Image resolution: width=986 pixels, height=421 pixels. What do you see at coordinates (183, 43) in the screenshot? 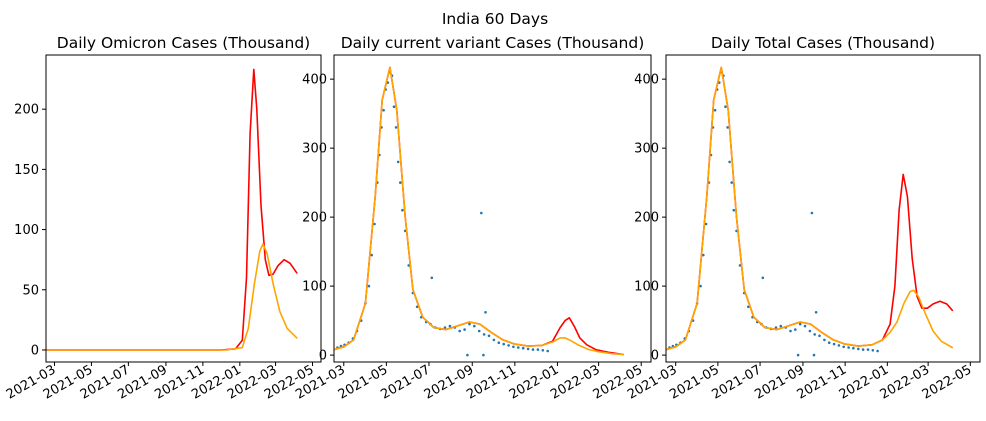
I see `chart-title: Daily Omicron Cases (Thousand)` at bounding box center [183, 43].